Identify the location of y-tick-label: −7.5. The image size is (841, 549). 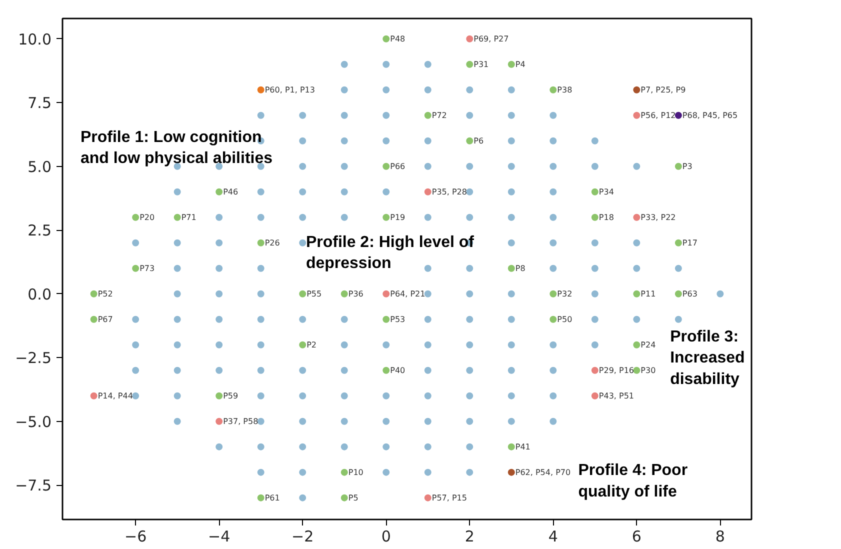
(33, 485).